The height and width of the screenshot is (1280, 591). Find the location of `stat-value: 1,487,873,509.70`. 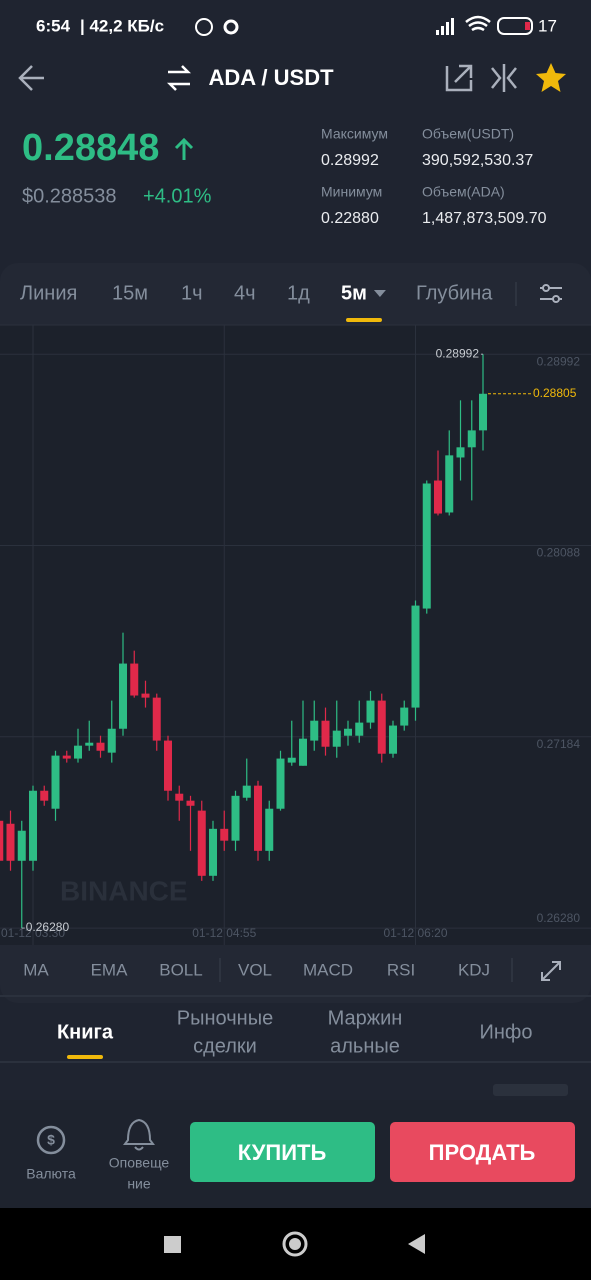

stat-value: 1,487,873,509.70 is located at coordinates (484, 218).